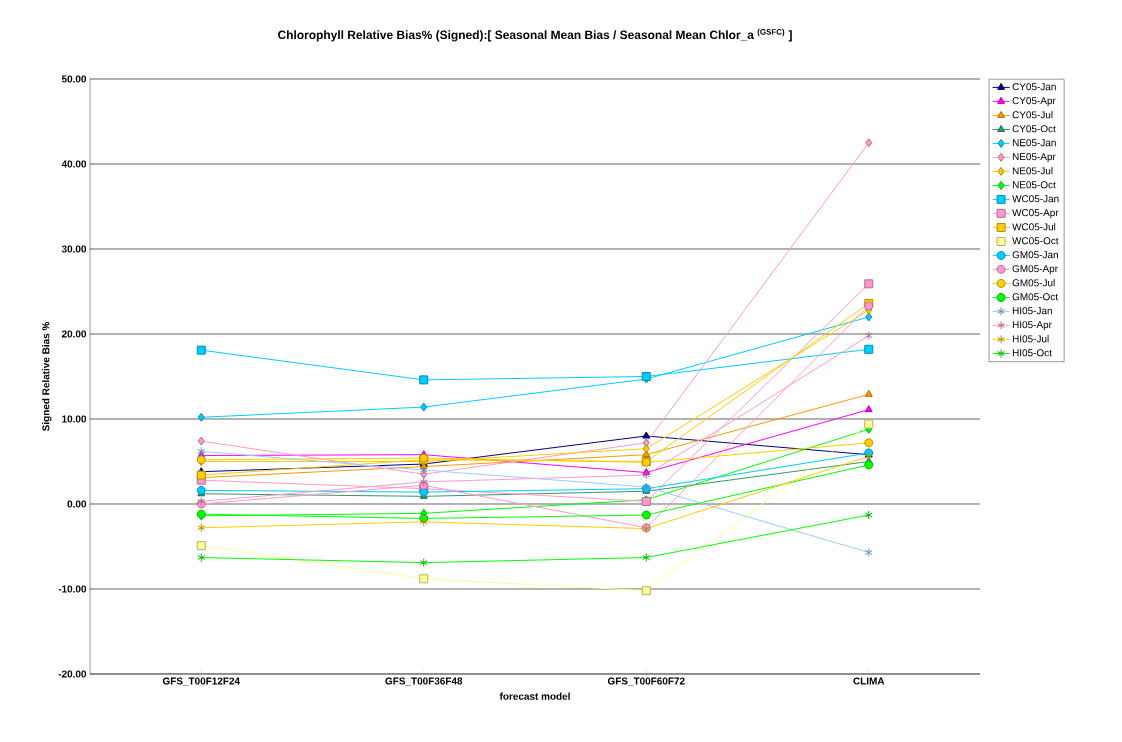  What do you see at coordinates (1034, 143) in the screenshot?
I see `legend-label: NE05-Jan` at bounding box center [1034, 143].